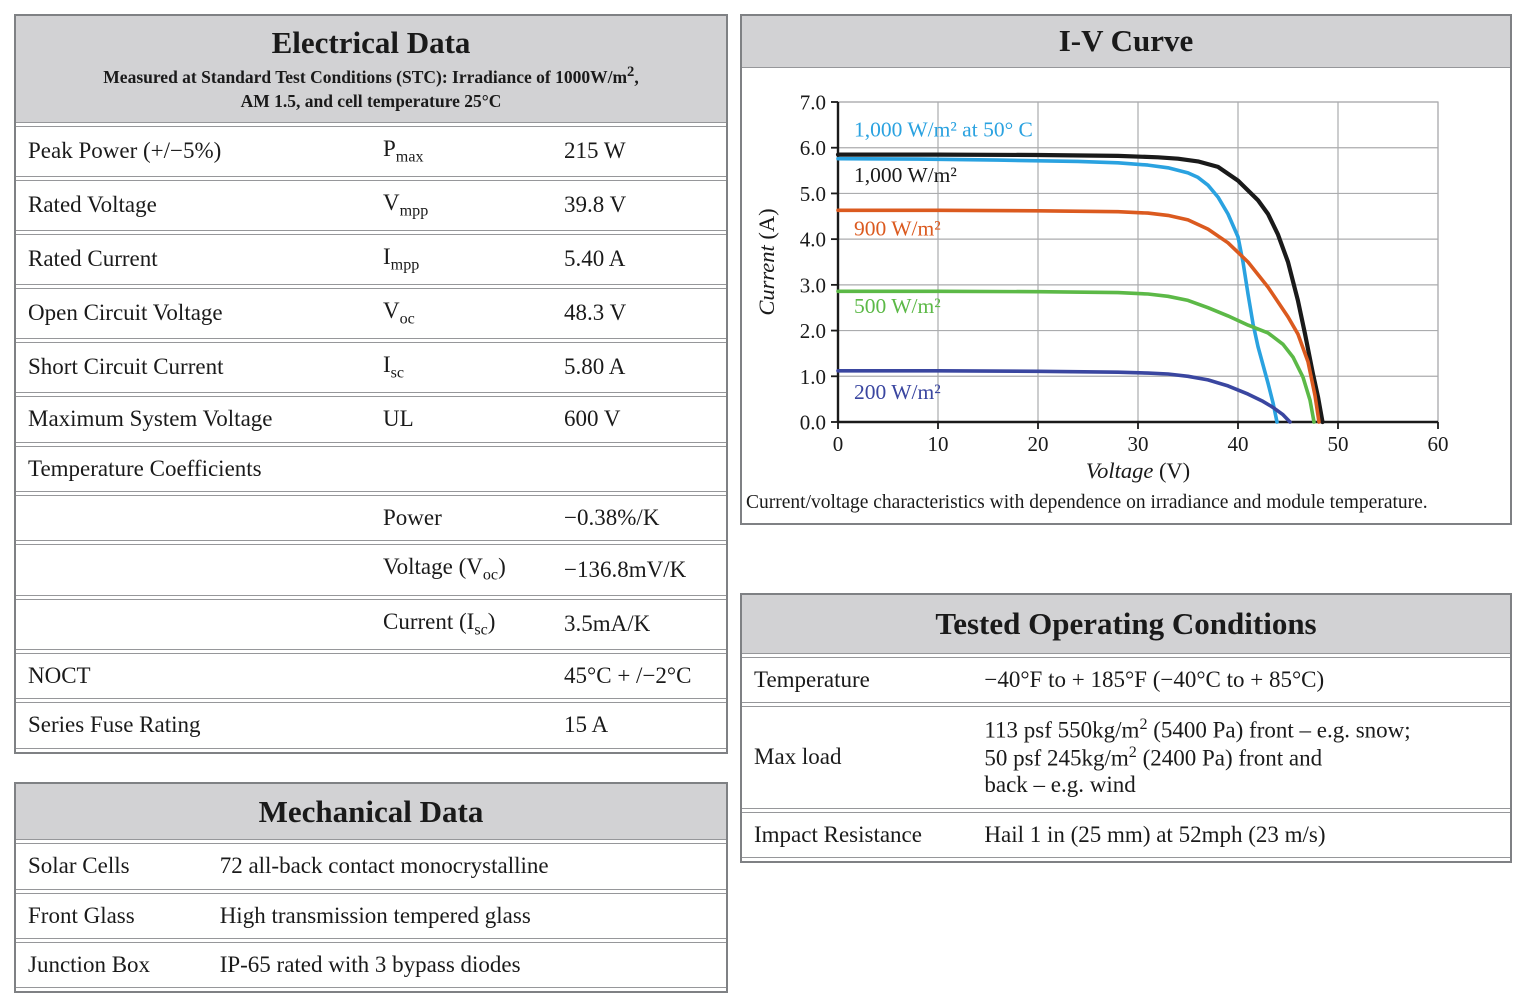 Image resolution: width=1526 pixels, height=993 pixels. Describe the element at coordinates (639, 419) in the screenshot. I see `table-cell-value: 600 V` at that location.